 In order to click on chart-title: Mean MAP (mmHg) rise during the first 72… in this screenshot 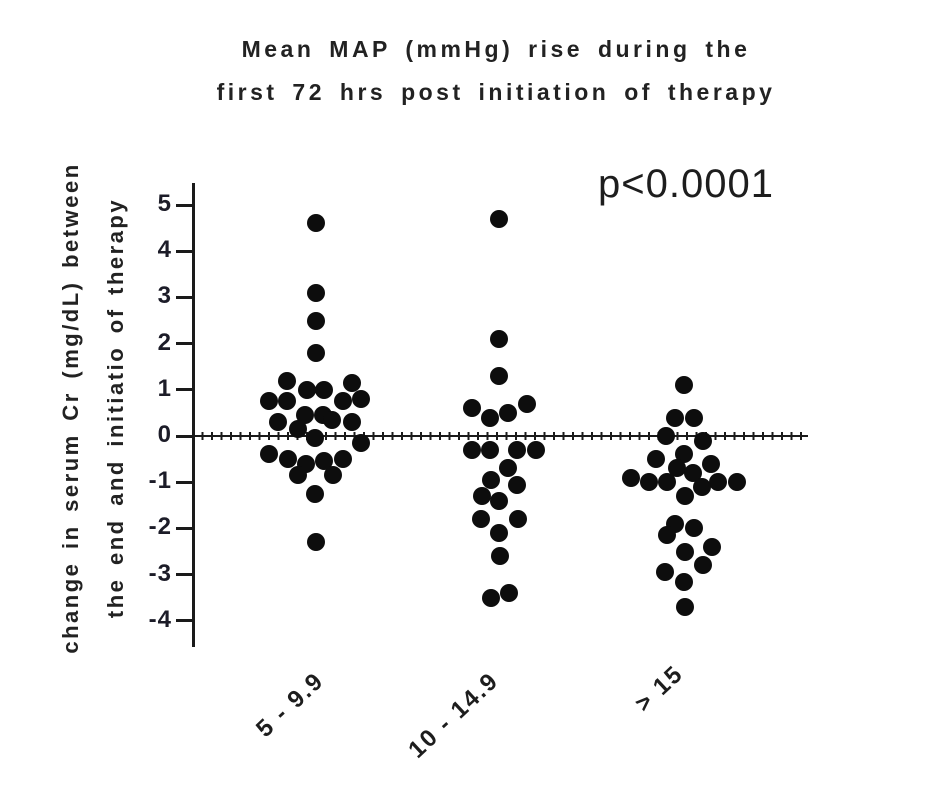, I will do `click(496, 71)`.